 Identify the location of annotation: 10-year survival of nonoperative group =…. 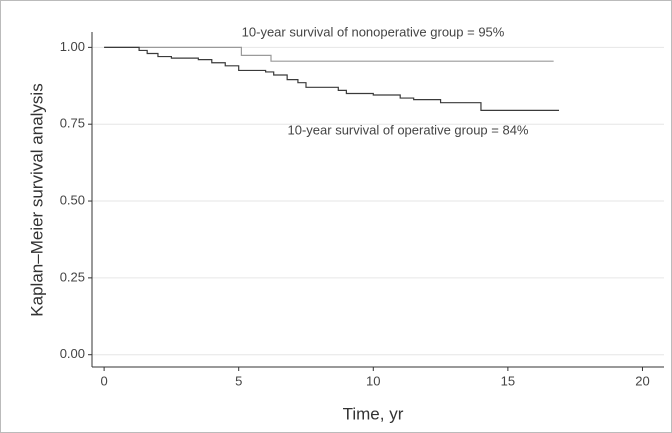
(373, 31).